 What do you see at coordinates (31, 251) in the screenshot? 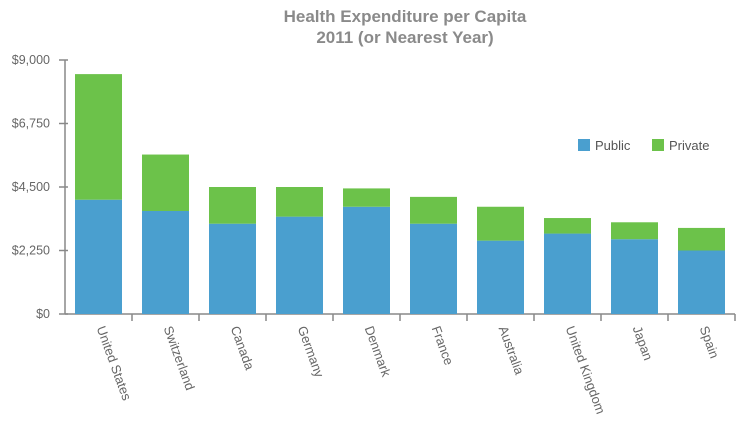
I see `y-tick-label: $2,250` at bounding box center [31, 251].